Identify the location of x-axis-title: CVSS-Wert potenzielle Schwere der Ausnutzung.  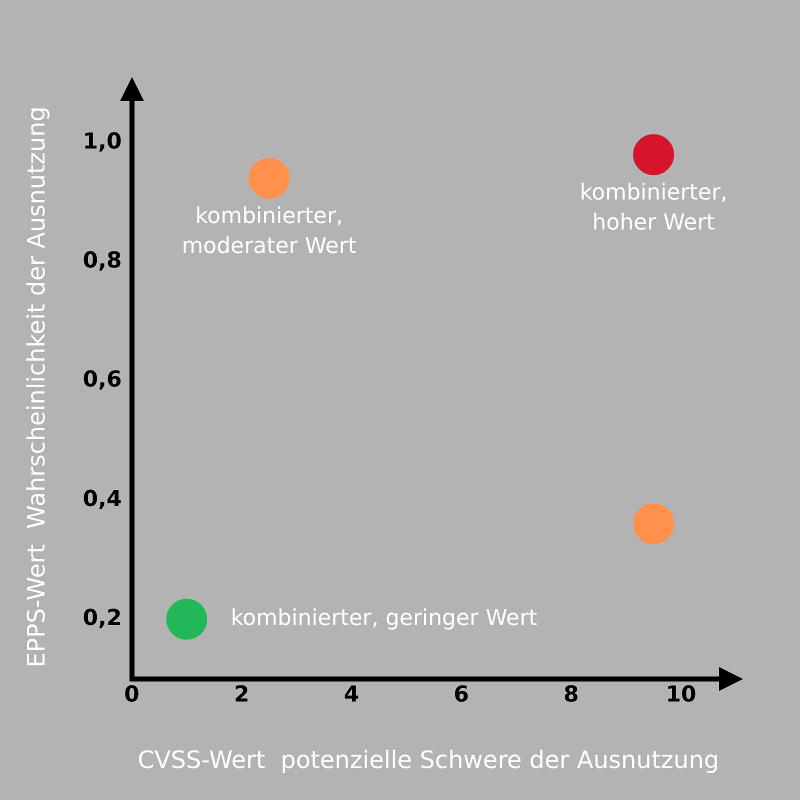
(429, 760).